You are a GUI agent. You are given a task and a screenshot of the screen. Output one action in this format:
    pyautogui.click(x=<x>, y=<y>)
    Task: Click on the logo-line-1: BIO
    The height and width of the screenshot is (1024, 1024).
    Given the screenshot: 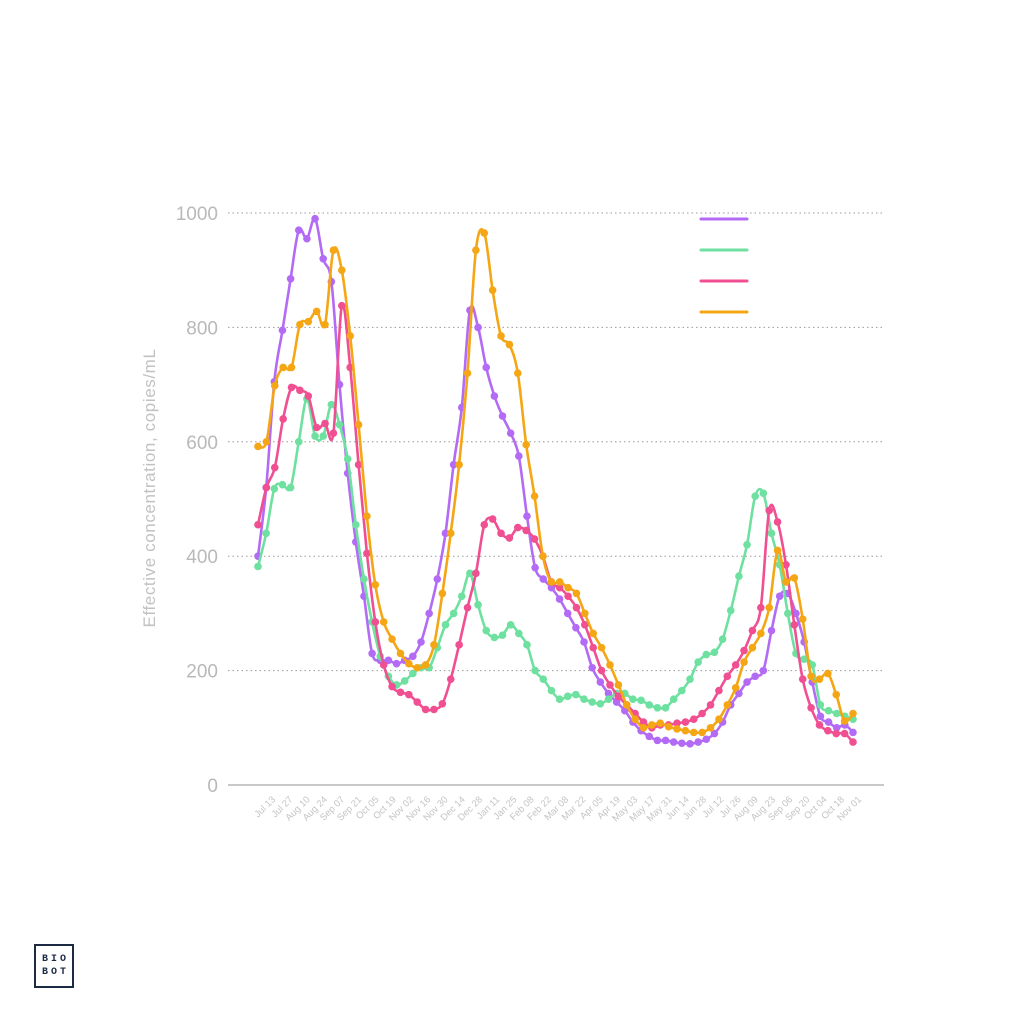 What is the action you would take?
    pyautogui.click(x=55, y=959)
    